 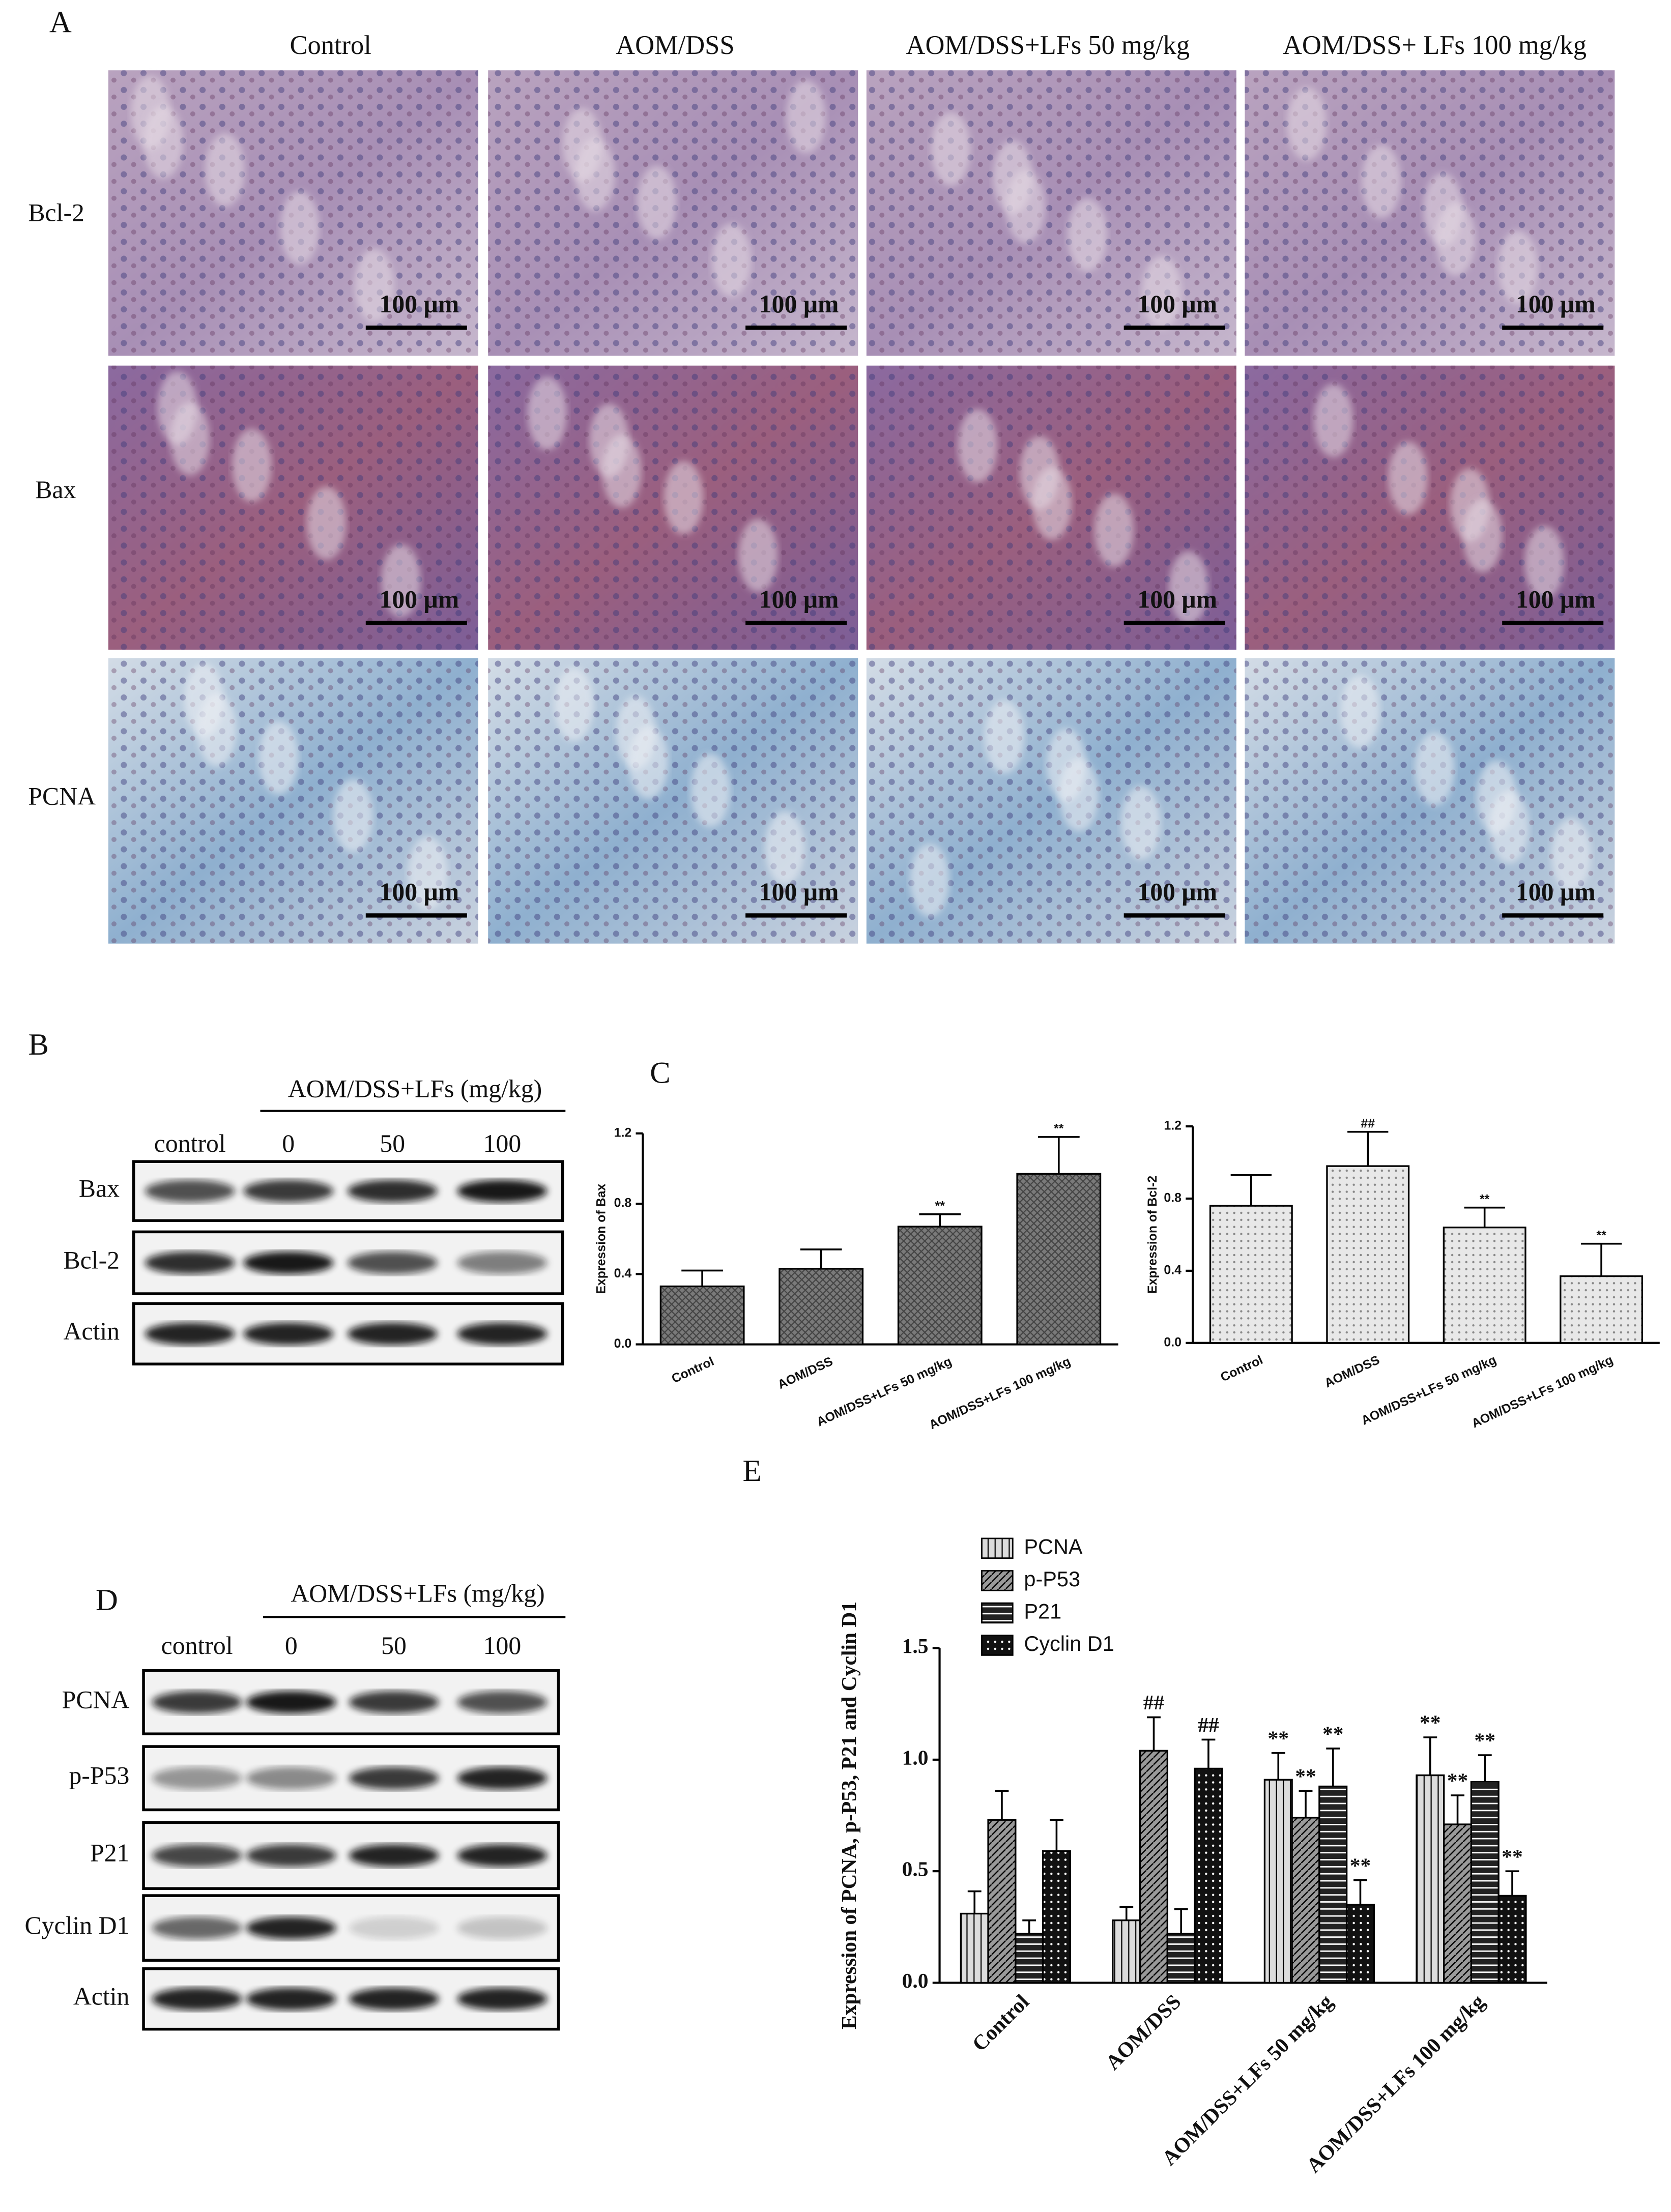 I want to click on x-tick-label: AOM/DSS+LFs 50 mg/kg, so click(x=1247, y=2080).